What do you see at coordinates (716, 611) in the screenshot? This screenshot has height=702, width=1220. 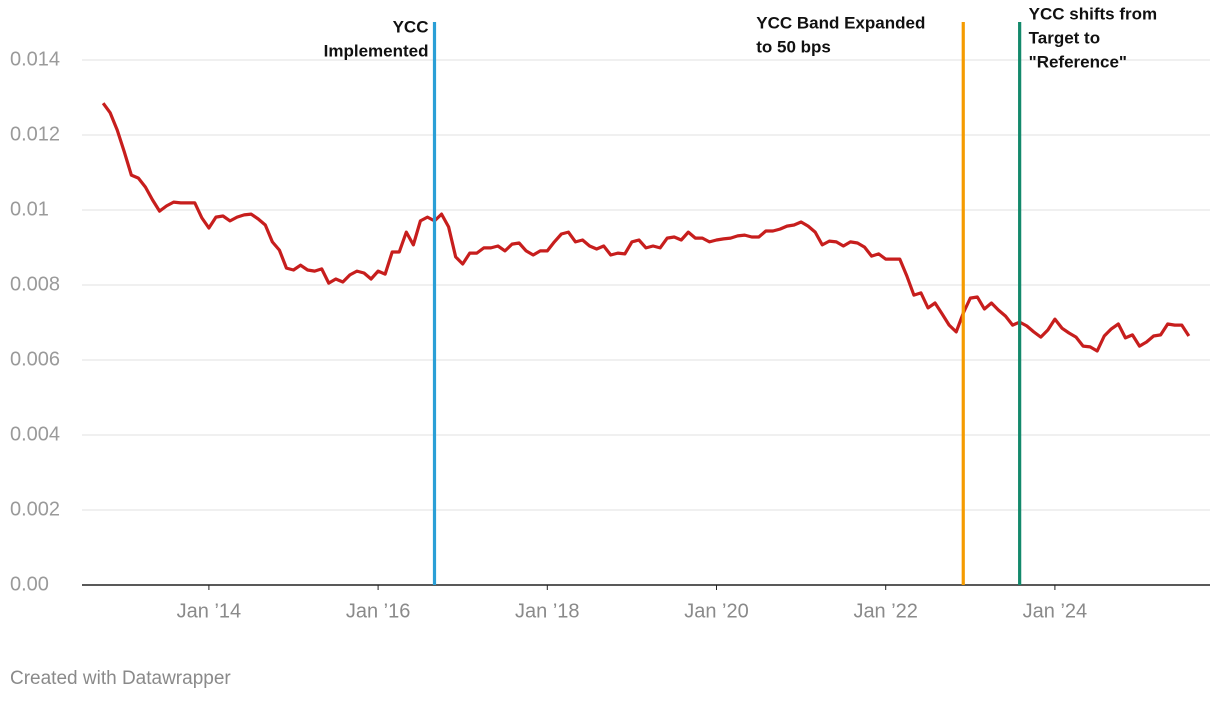 I see `x-tick-label: Jan ’20` at bounding box center [716, 611].